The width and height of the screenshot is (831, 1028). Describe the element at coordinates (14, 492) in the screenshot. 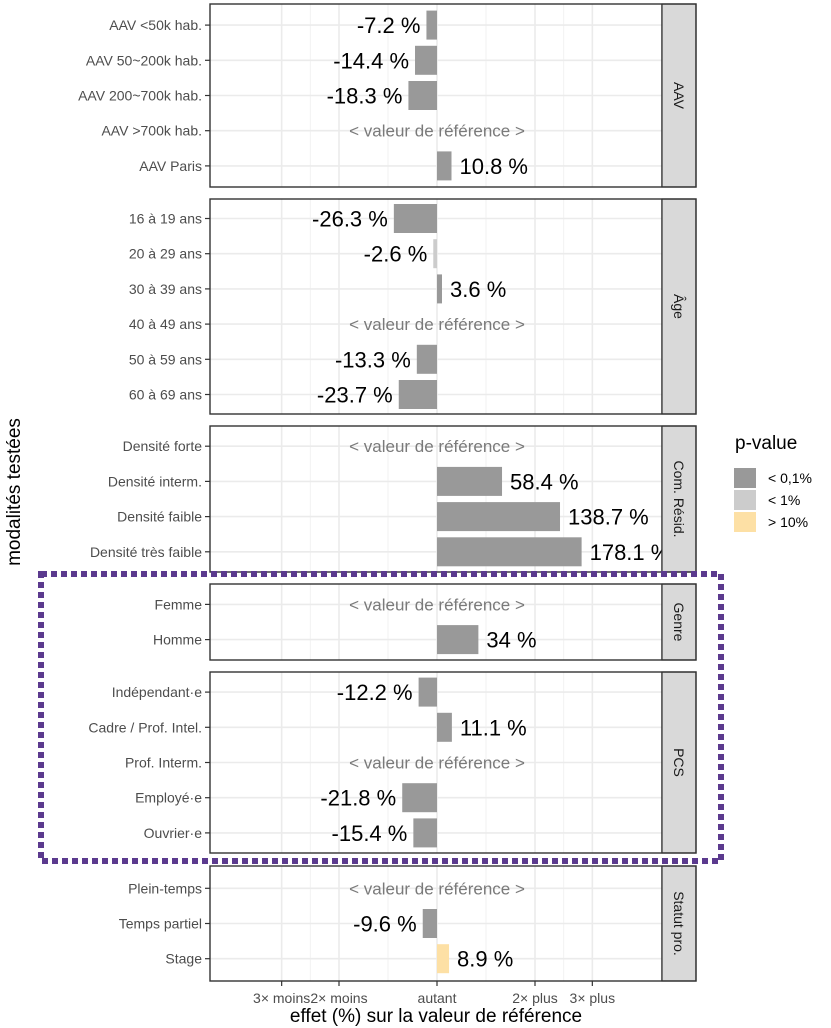

I see `y-axis-title: modalités testées` at that location.